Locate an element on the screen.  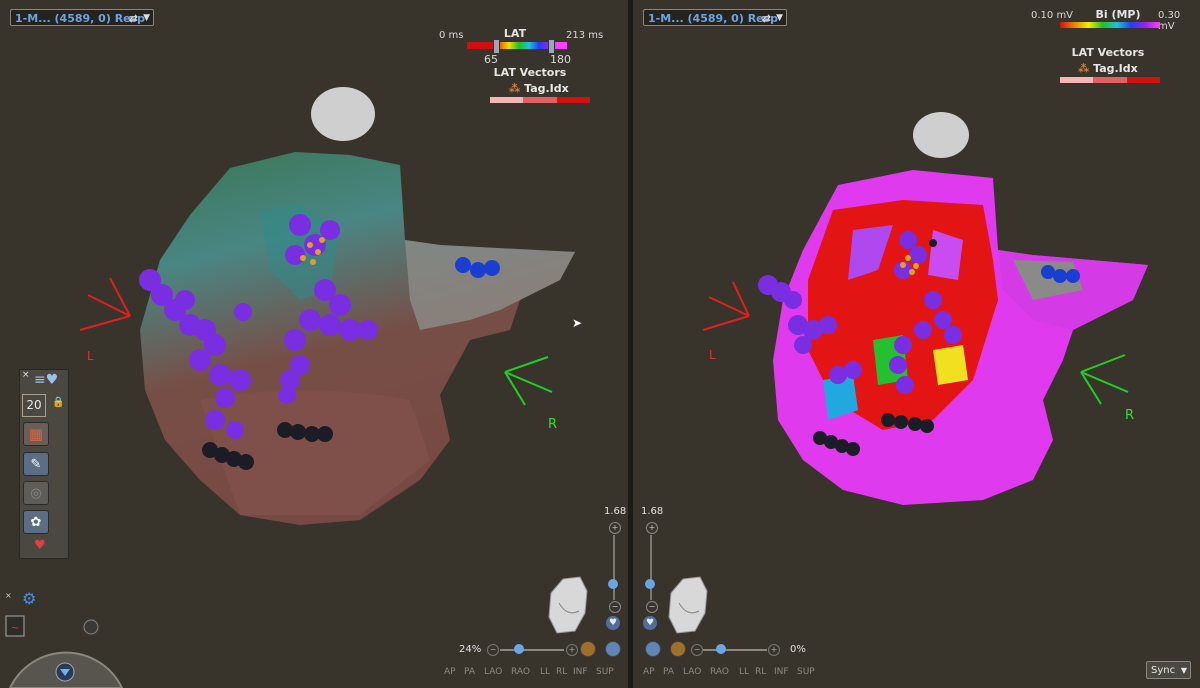
left-view-ap: AP is located at coordinates (450, 672).